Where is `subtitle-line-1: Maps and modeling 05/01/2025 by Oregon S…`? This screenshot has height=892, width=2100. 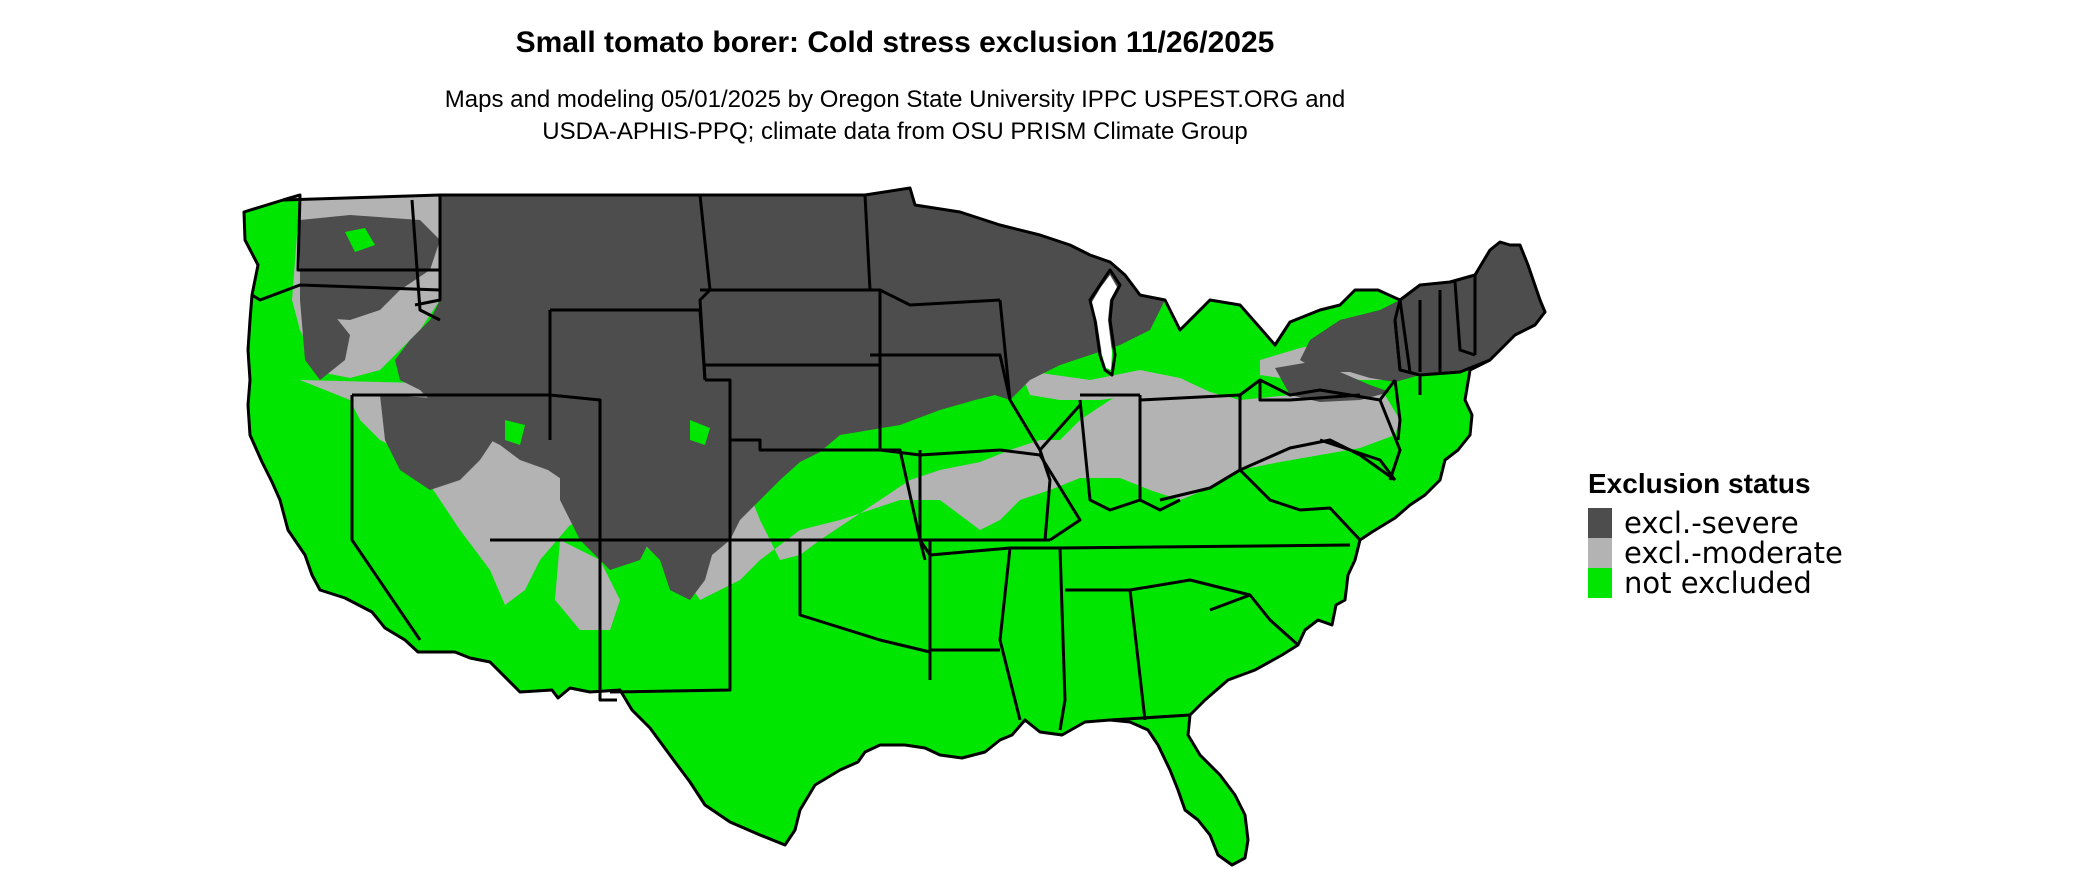 subtitle-line-1: Maps and modeling 05/01/2025 by Oregon S… is located at coordinates (895, 99).